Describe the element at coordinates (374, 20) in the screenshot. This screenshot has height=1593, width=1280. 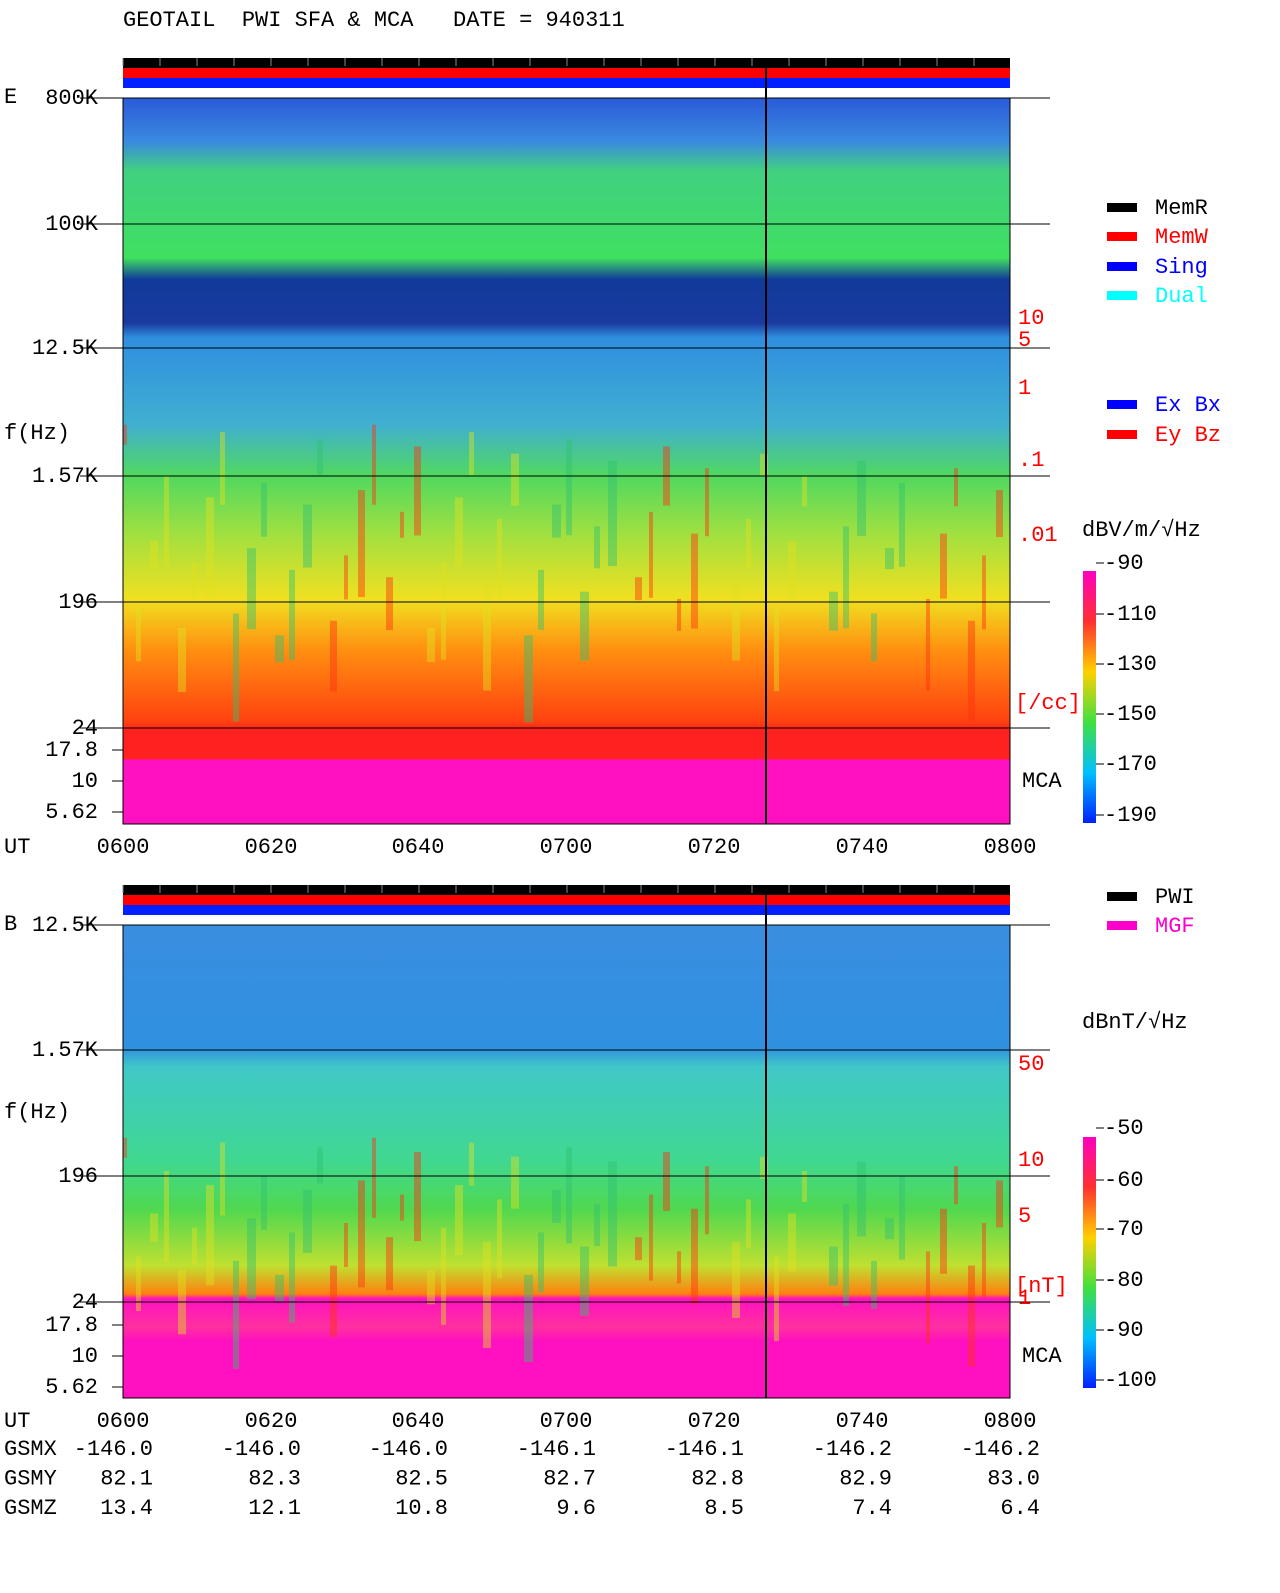
I see `title: GEOTAIL PWI SFA & MCA DATE = 940311` at that location.